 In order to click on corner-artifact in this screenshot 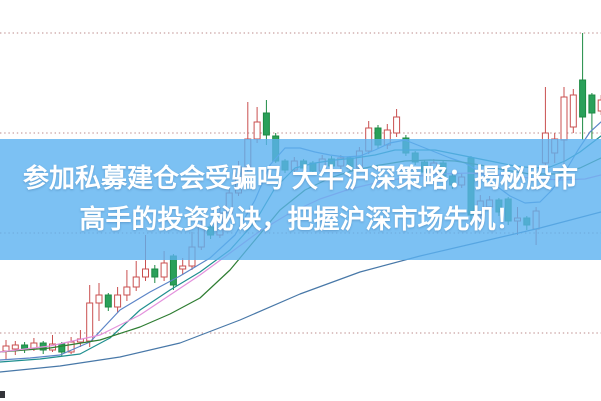, I will do `click(2, 394)`.